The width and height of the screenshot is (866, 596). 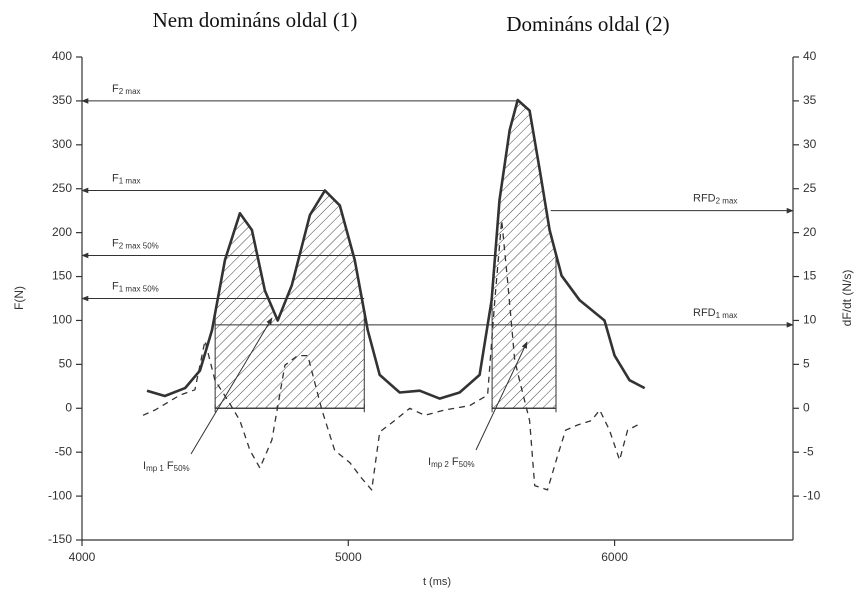 I want to click on y-tick-label: 350, so click(x=62, y=100).